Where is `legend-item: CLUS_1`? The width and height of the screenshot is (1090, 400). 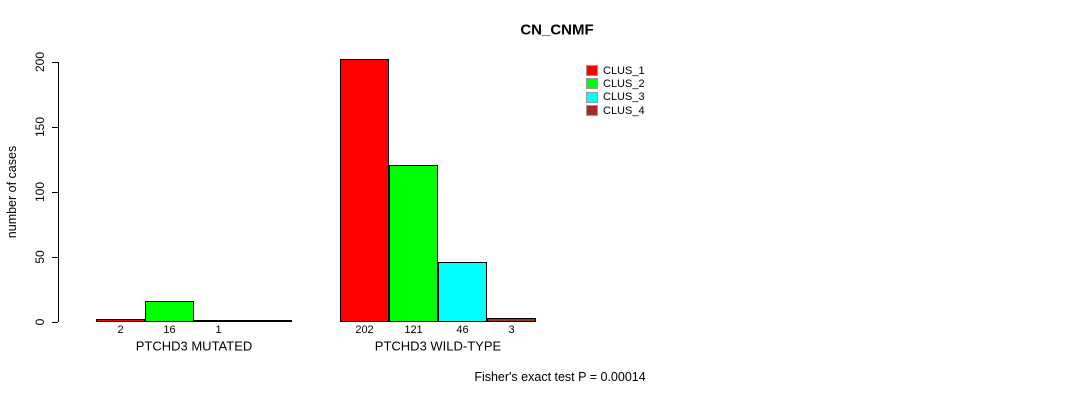
legend-item: CLUS_1 is located at coordinates (615, 70).